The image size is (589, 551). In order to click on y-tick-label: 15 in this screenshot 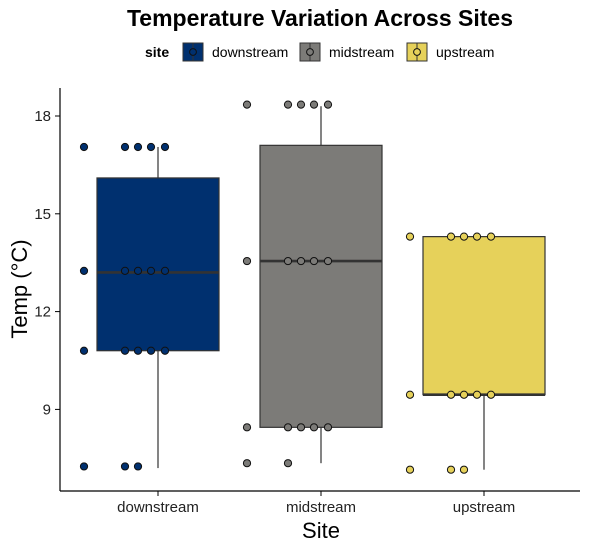, I will do `click(42, 214)`.